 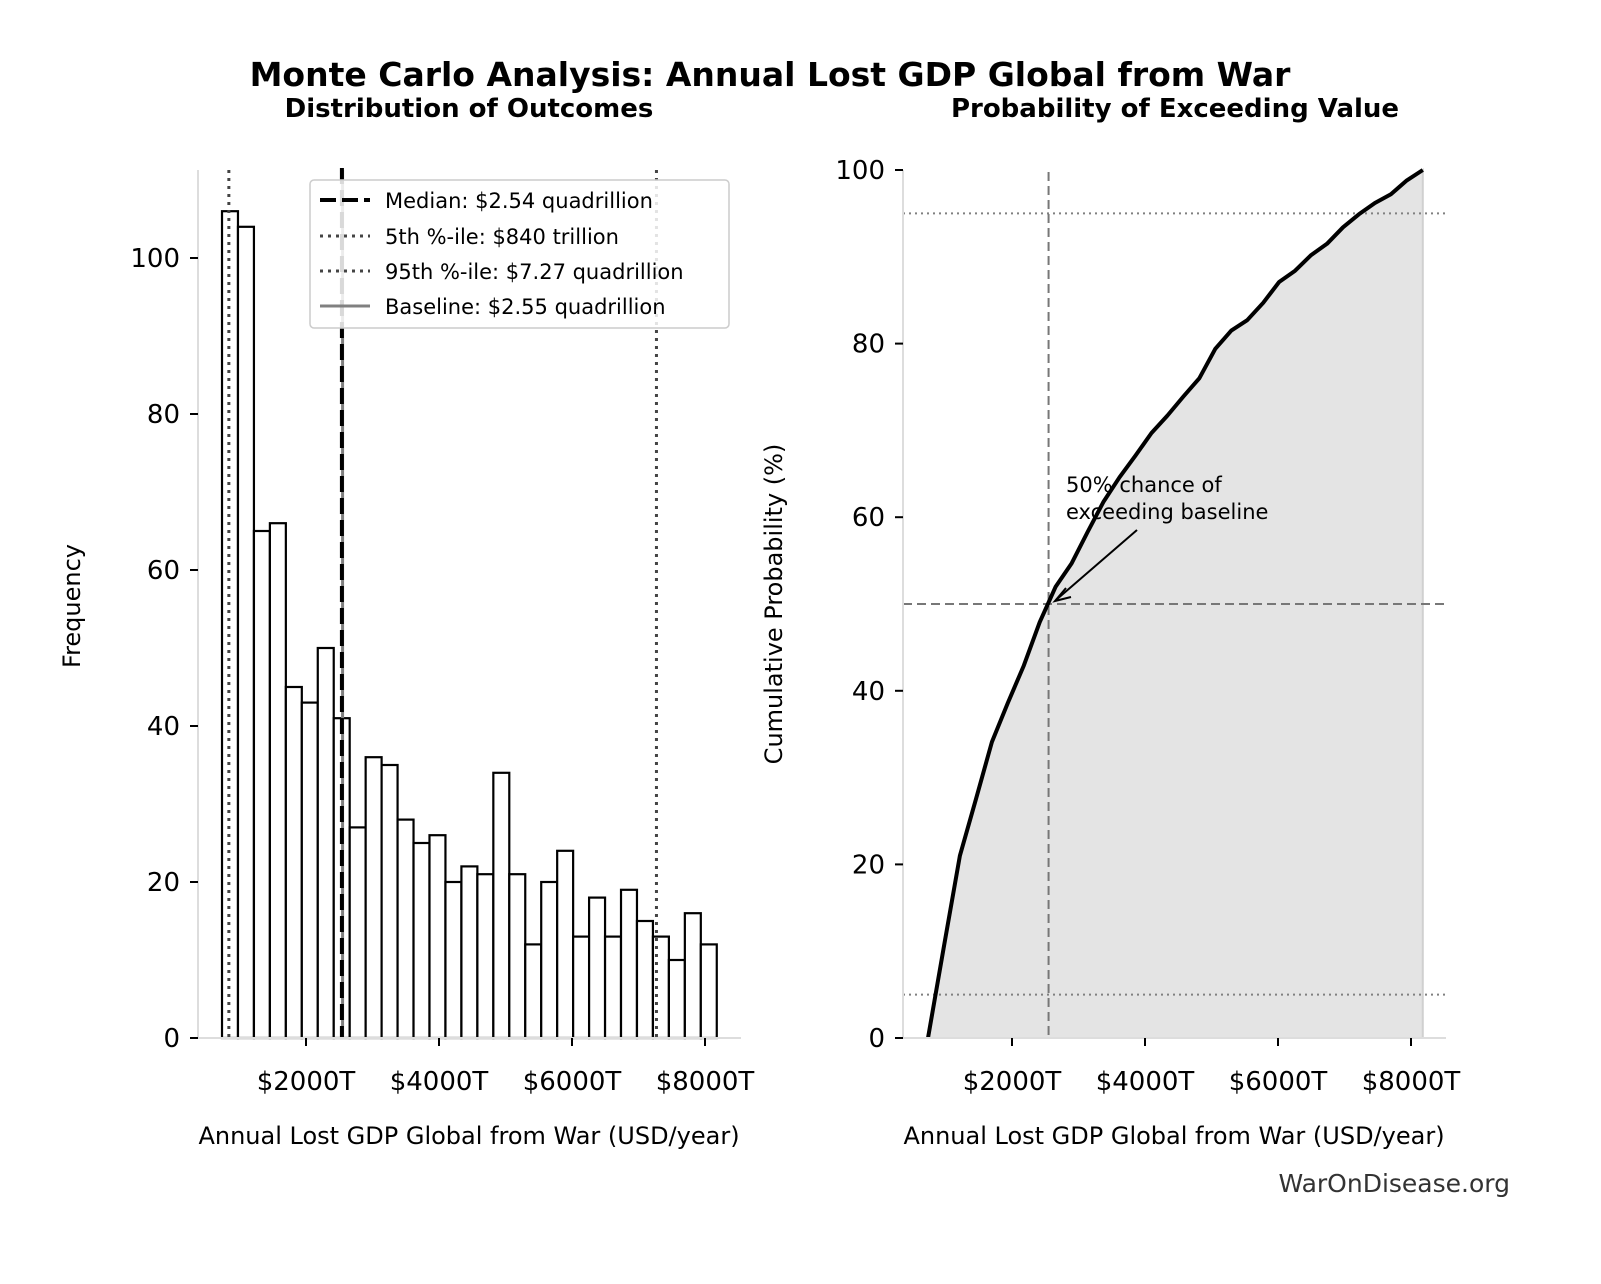 What do you see at coordinates (1167, 512) in the screenshot?
I see `annotation-line2: exceeding baseline` at bounding box center [1167, 512].